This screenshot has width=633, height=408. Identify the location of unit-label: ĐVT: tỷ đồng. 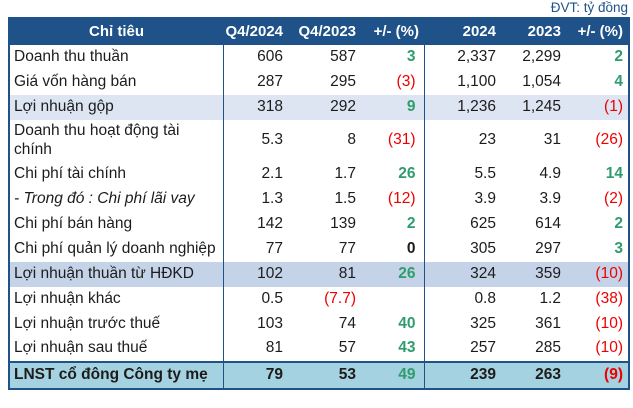
(589, 7).